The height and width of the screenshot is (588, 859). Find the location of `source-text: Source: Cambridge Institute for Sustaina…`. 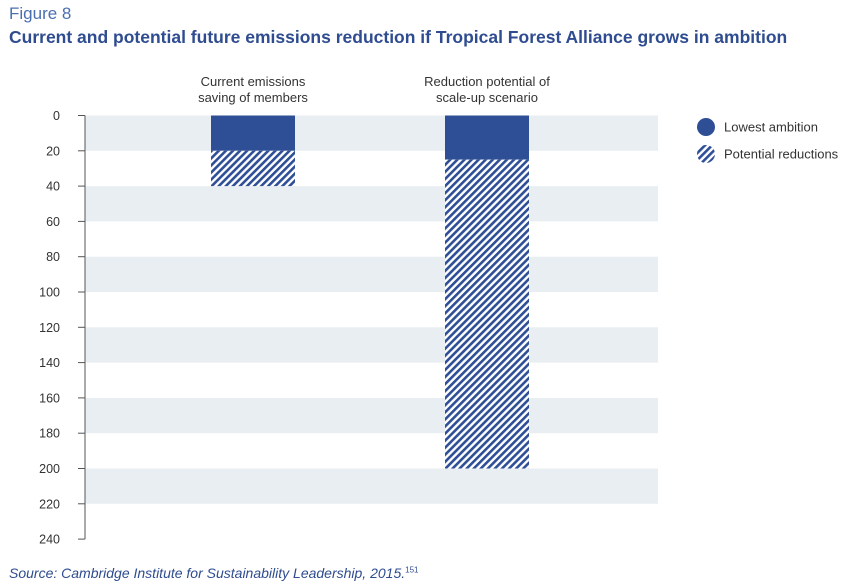

source-text: Source: Cambridge Institute for Sustaina… is located at coordinates (207, 573).